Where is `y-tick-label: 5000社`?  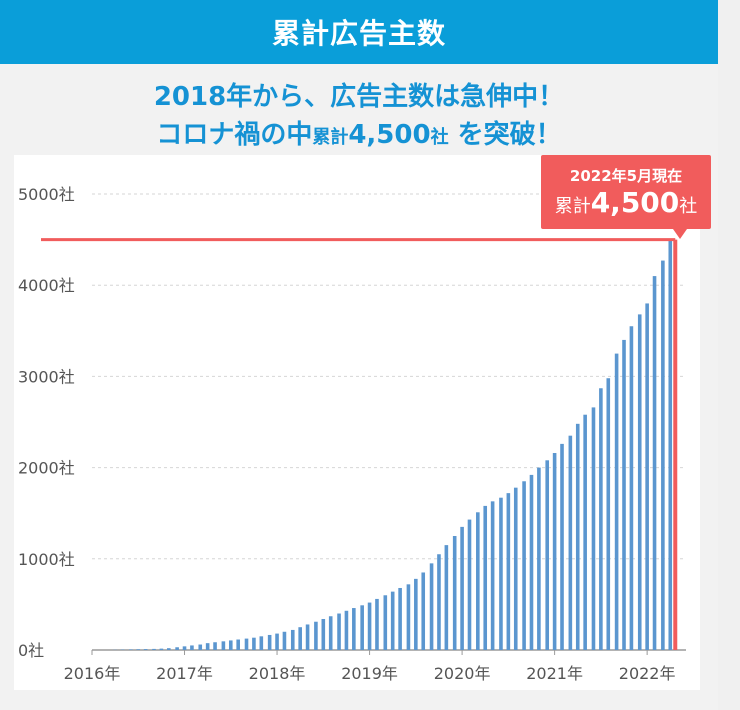
y-tick-label: 5000社 is located at coordinates (46, 194).